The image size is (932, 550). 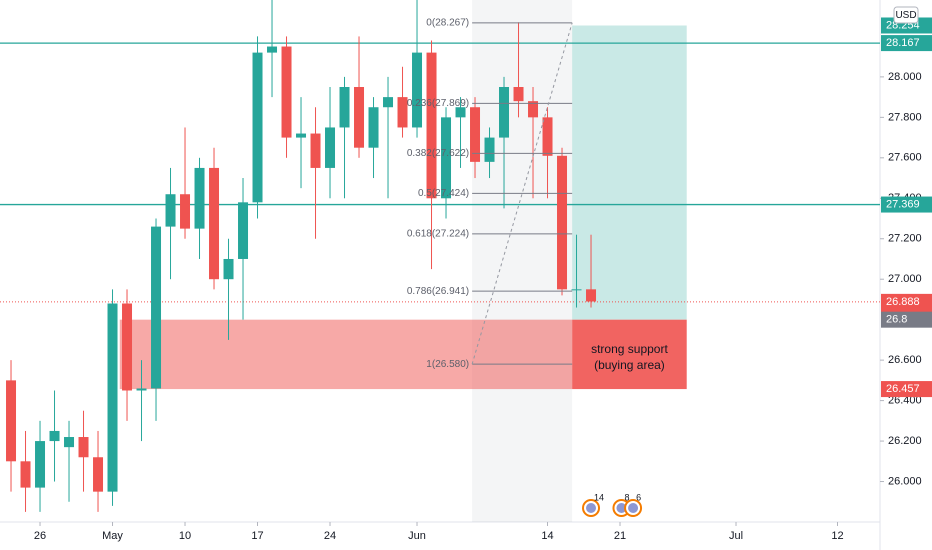 I want to click on x-tick-label: 14, so click(x=547, y=536).